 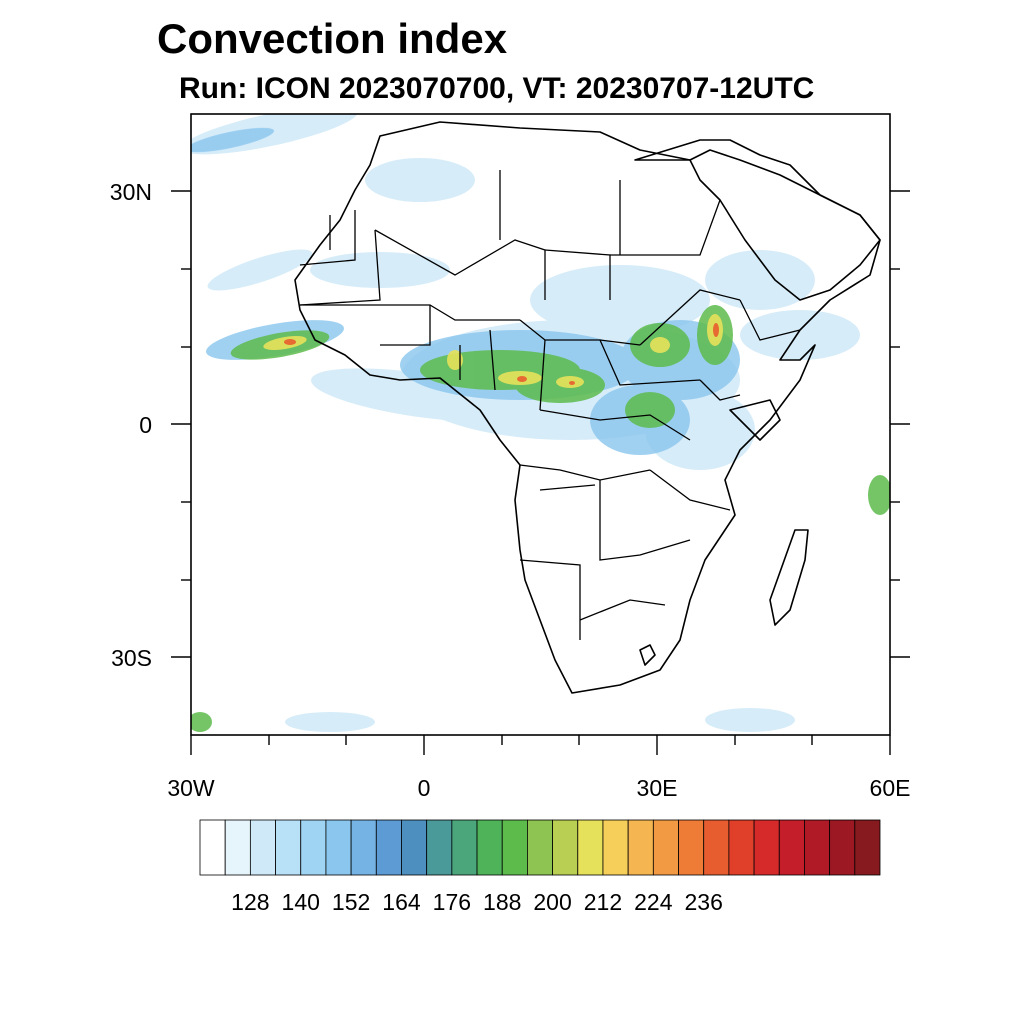 What do you see at coordinates (131, 658) in the screenshot?
I see `y-tick-label: 30S` at bounding box center [131, 658].